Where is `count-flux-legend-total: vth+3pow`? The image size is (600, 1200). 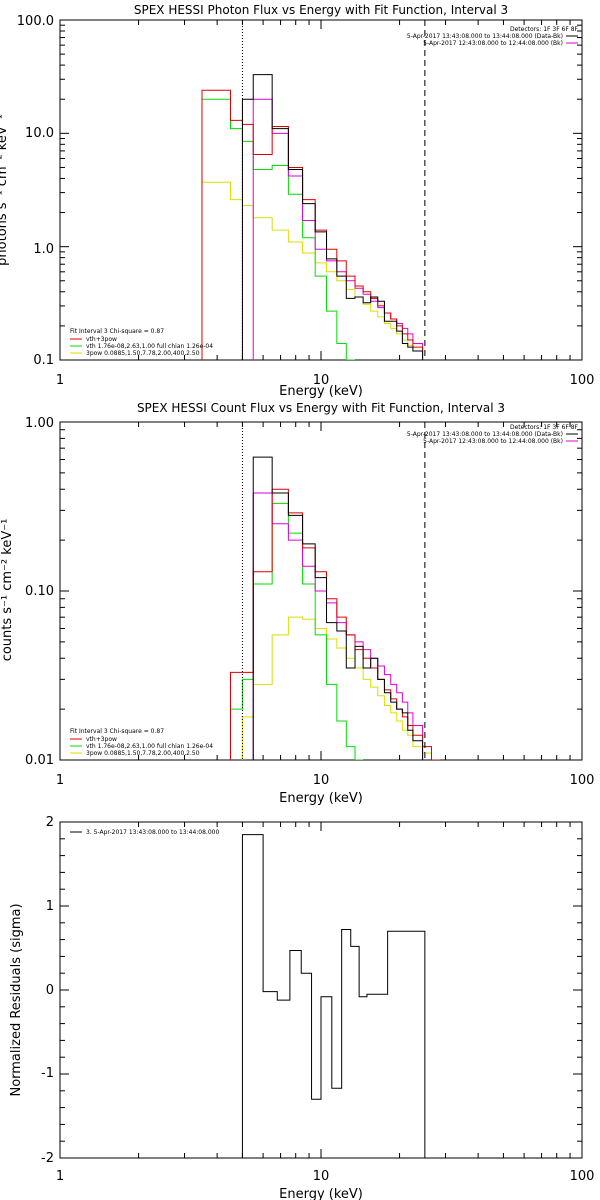 count-flux-legend-total: vth+3pow is located at coordinates (101, 739).